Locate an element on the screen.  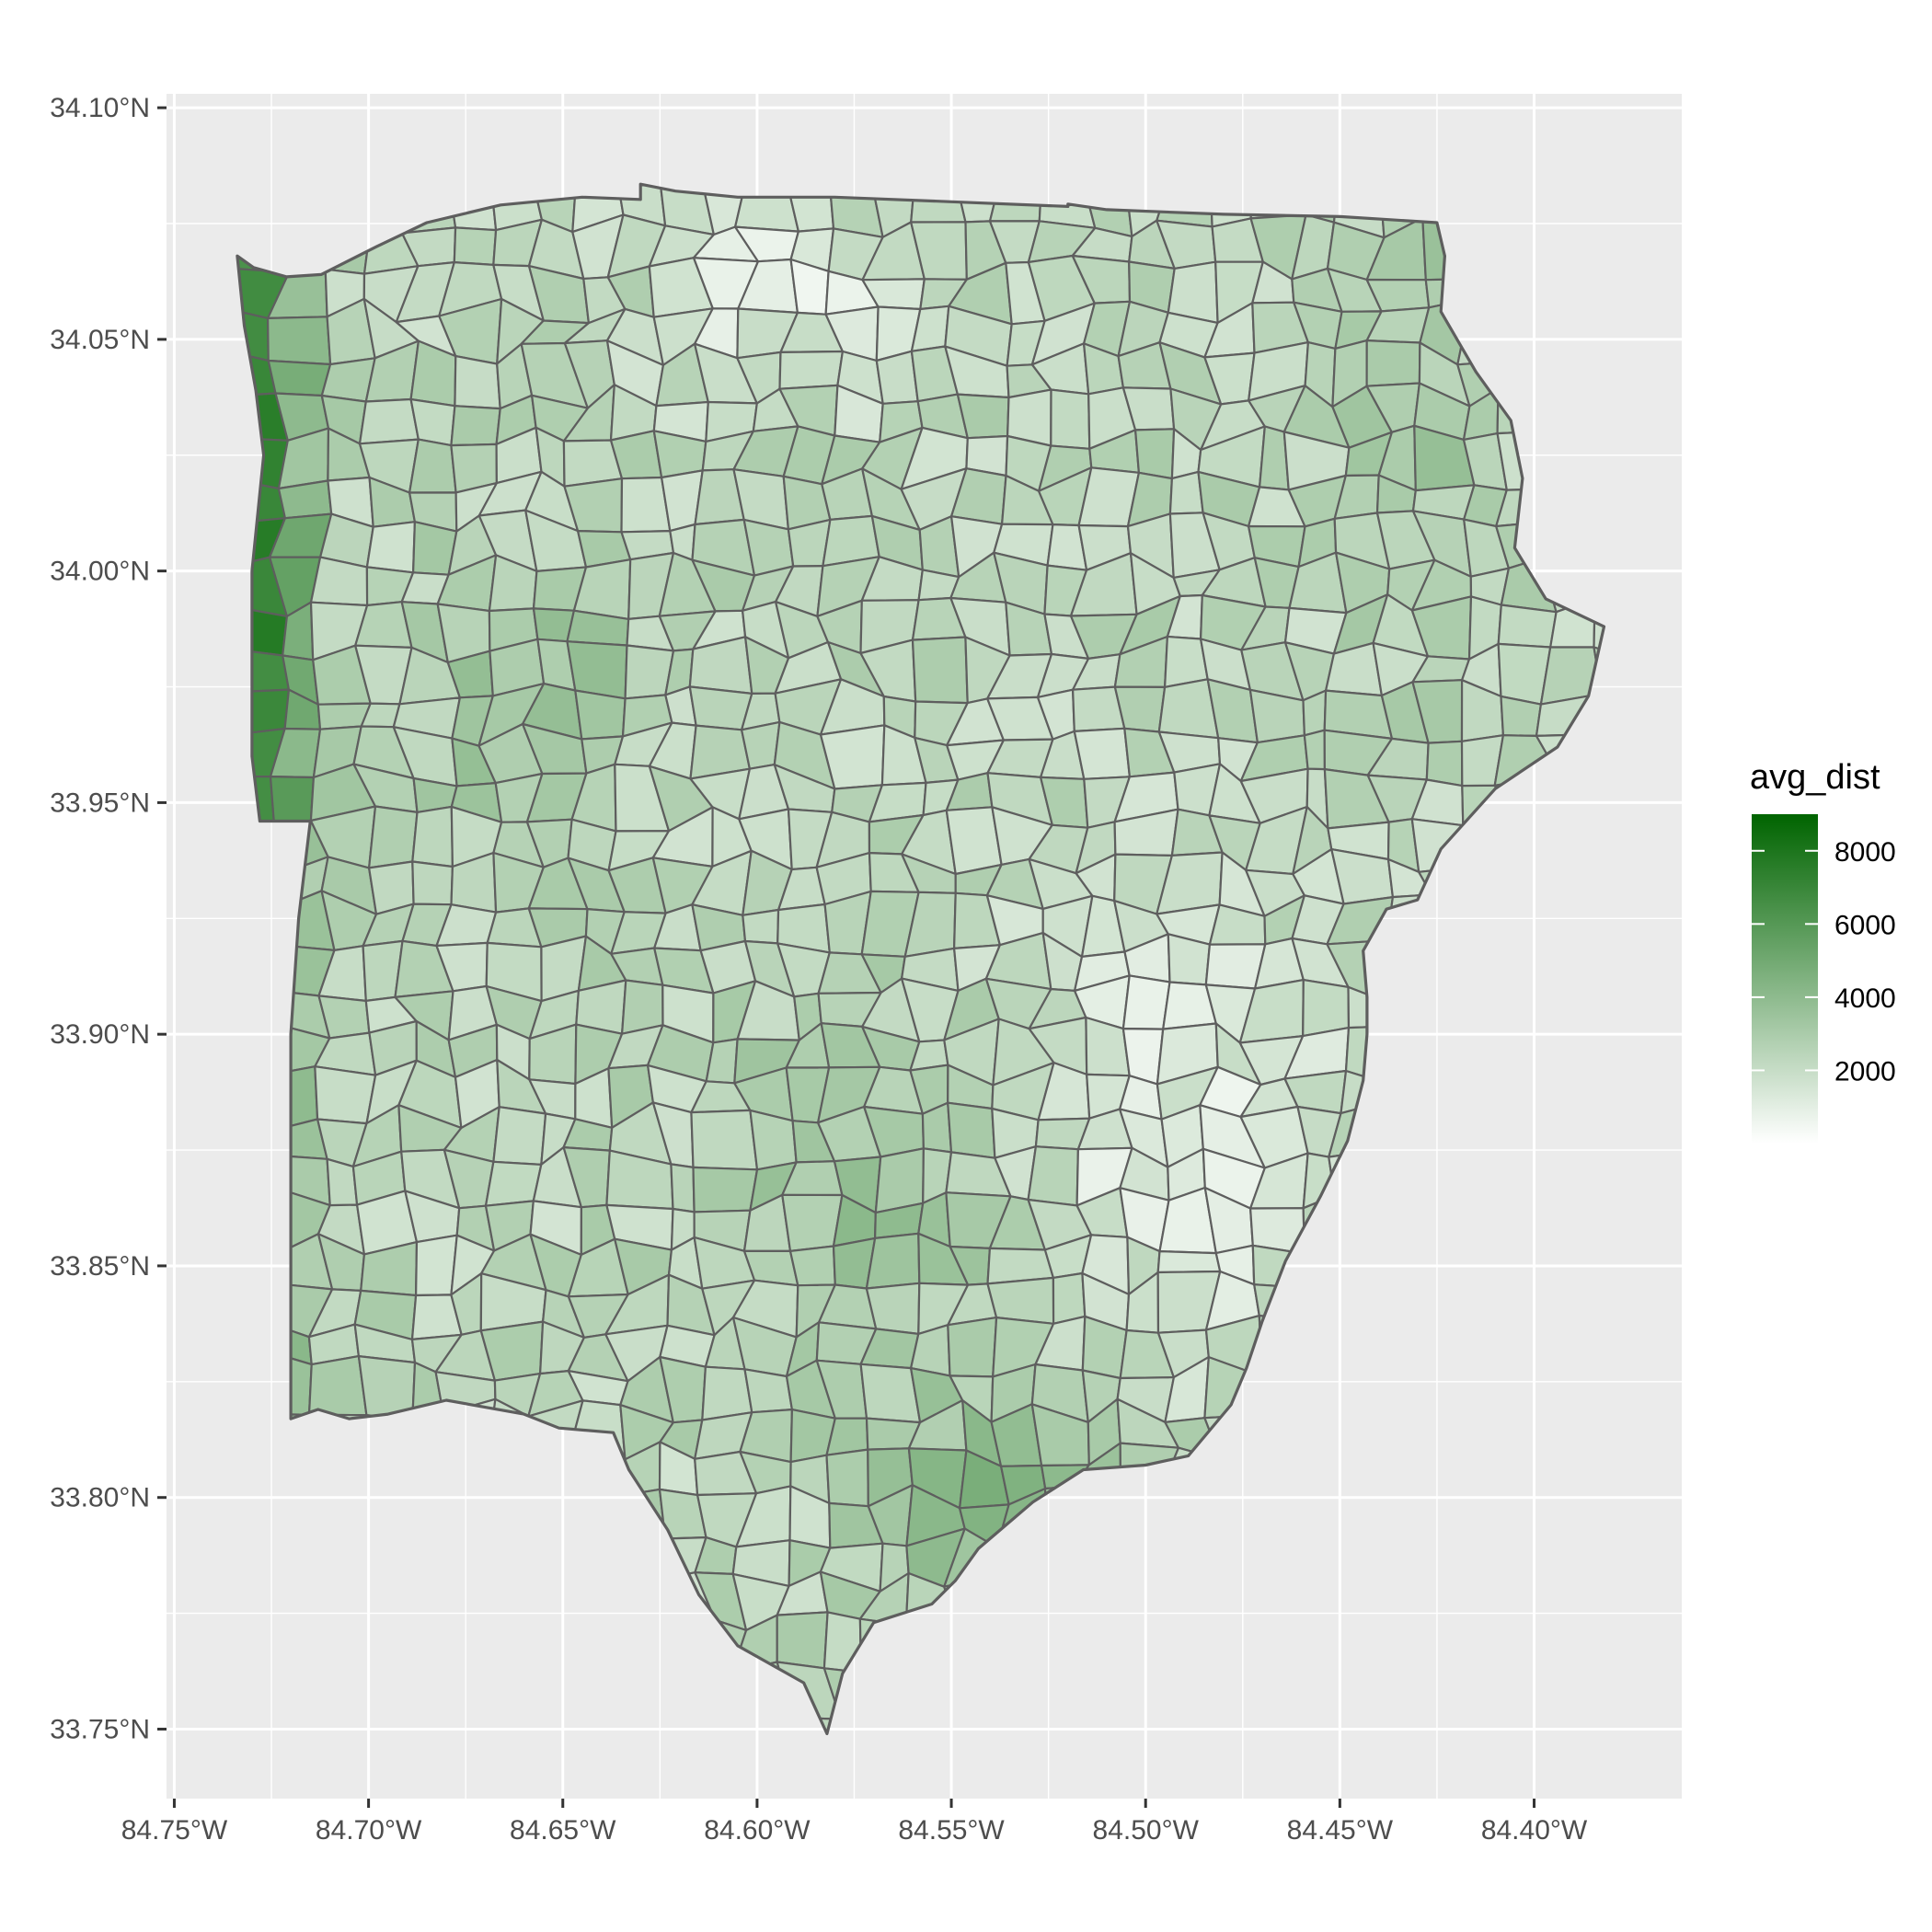
legend-label: 4000 is located at coordinates (1865, 998).